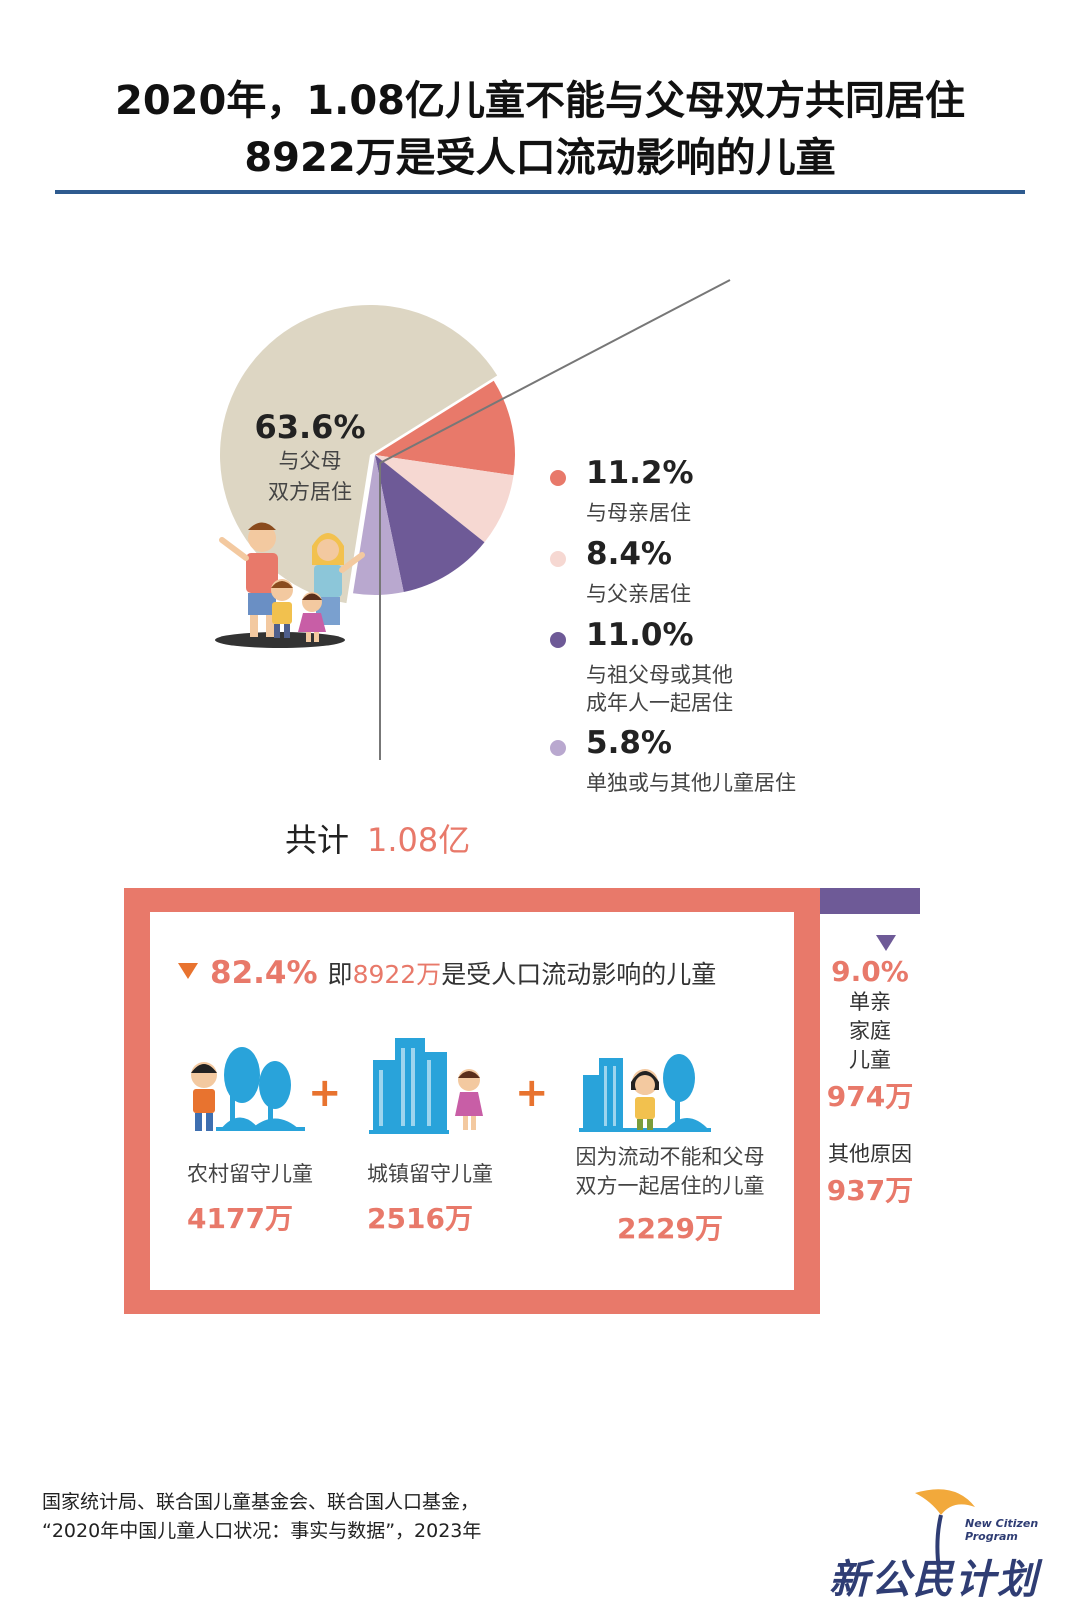  I want to click on legend-label-line: 与祖父母或其他, so click(659, 675).